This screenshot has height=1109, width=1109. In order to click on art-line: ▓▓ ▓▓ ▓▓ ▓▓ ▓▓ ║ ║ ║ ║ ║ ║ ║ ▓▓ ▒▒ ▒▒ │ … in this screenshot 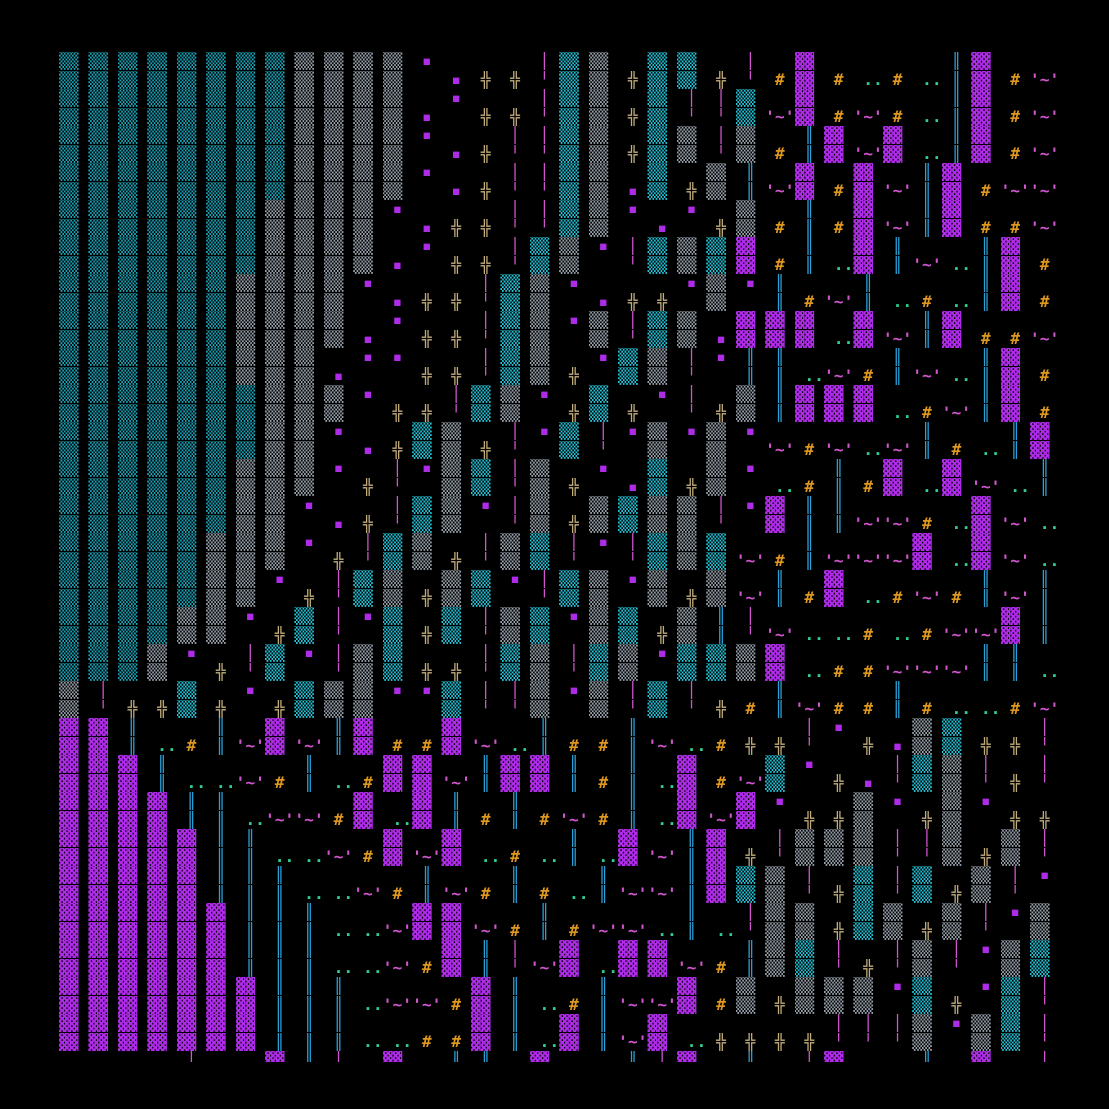, I will do `click(560, 875)`.